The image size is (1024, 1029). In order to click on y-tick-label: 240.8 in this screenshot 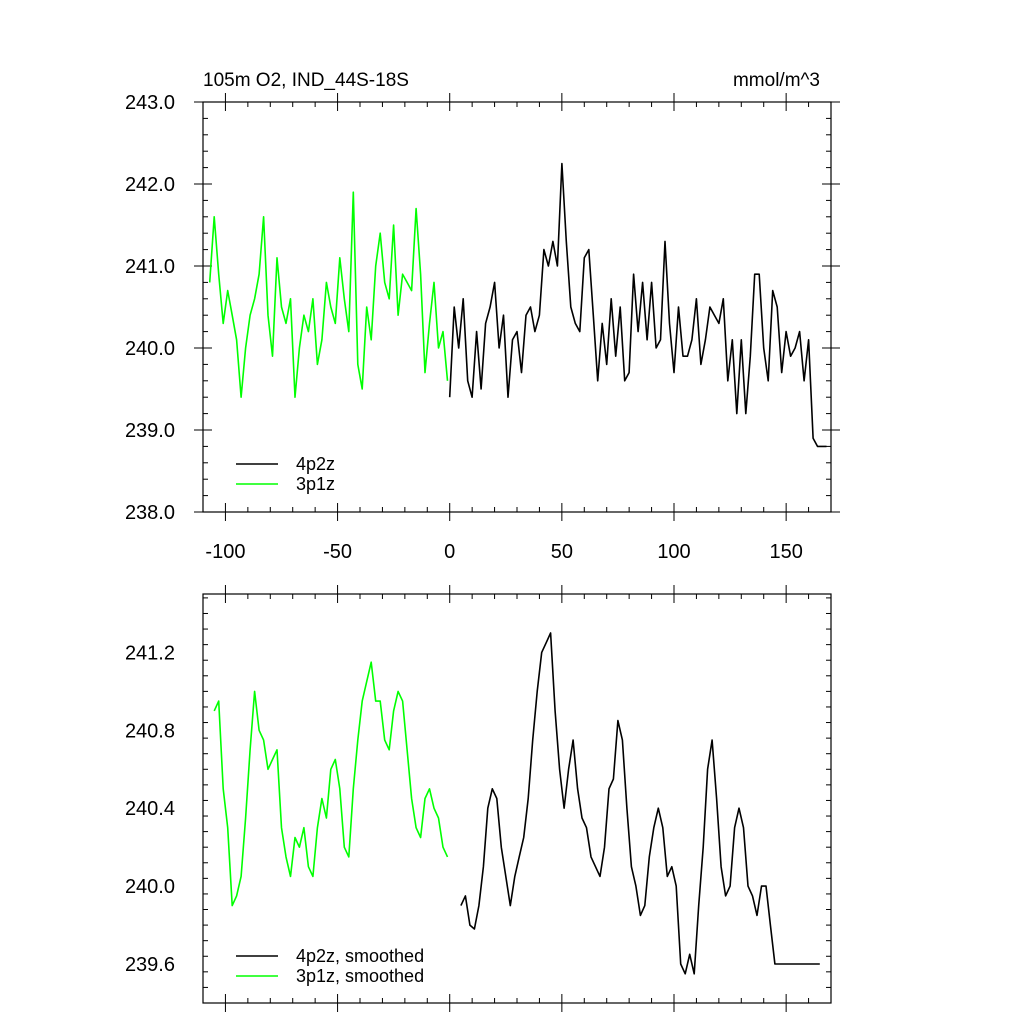, I will do `click(150, 731)`.